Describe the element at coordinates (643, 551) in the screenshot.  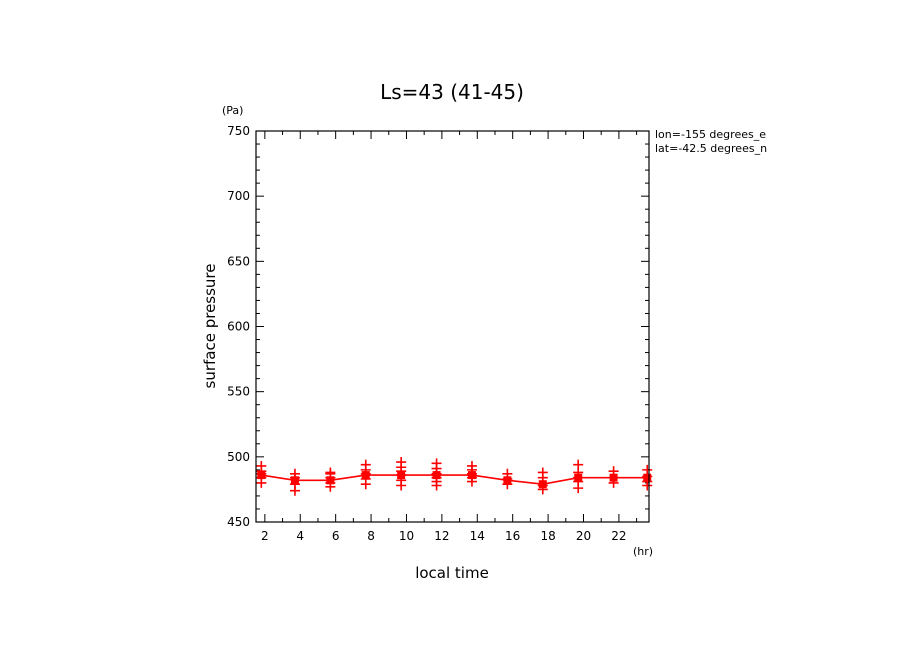
I see `x-unit-label: (hr)` at that location.